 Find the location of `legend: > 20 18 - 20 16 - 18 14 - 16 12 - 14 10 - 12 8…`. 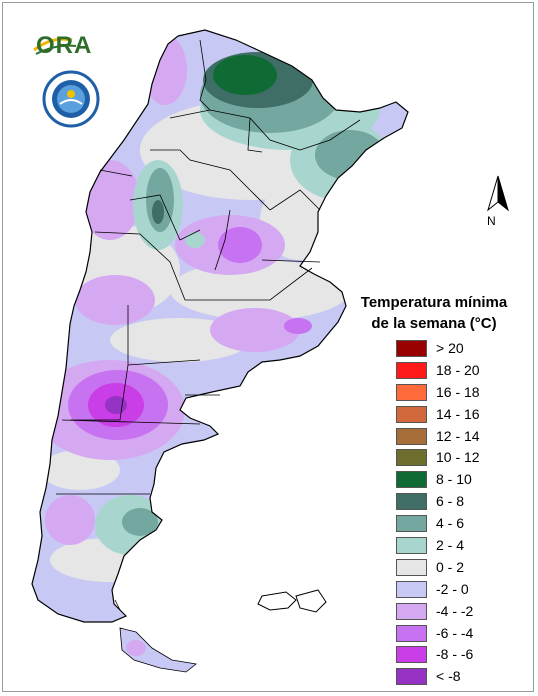

legend: > 20 18 - 20 16 - 18 14 - 16 12 - 14 10 - 12 8… is located at coordinates (461, 513).